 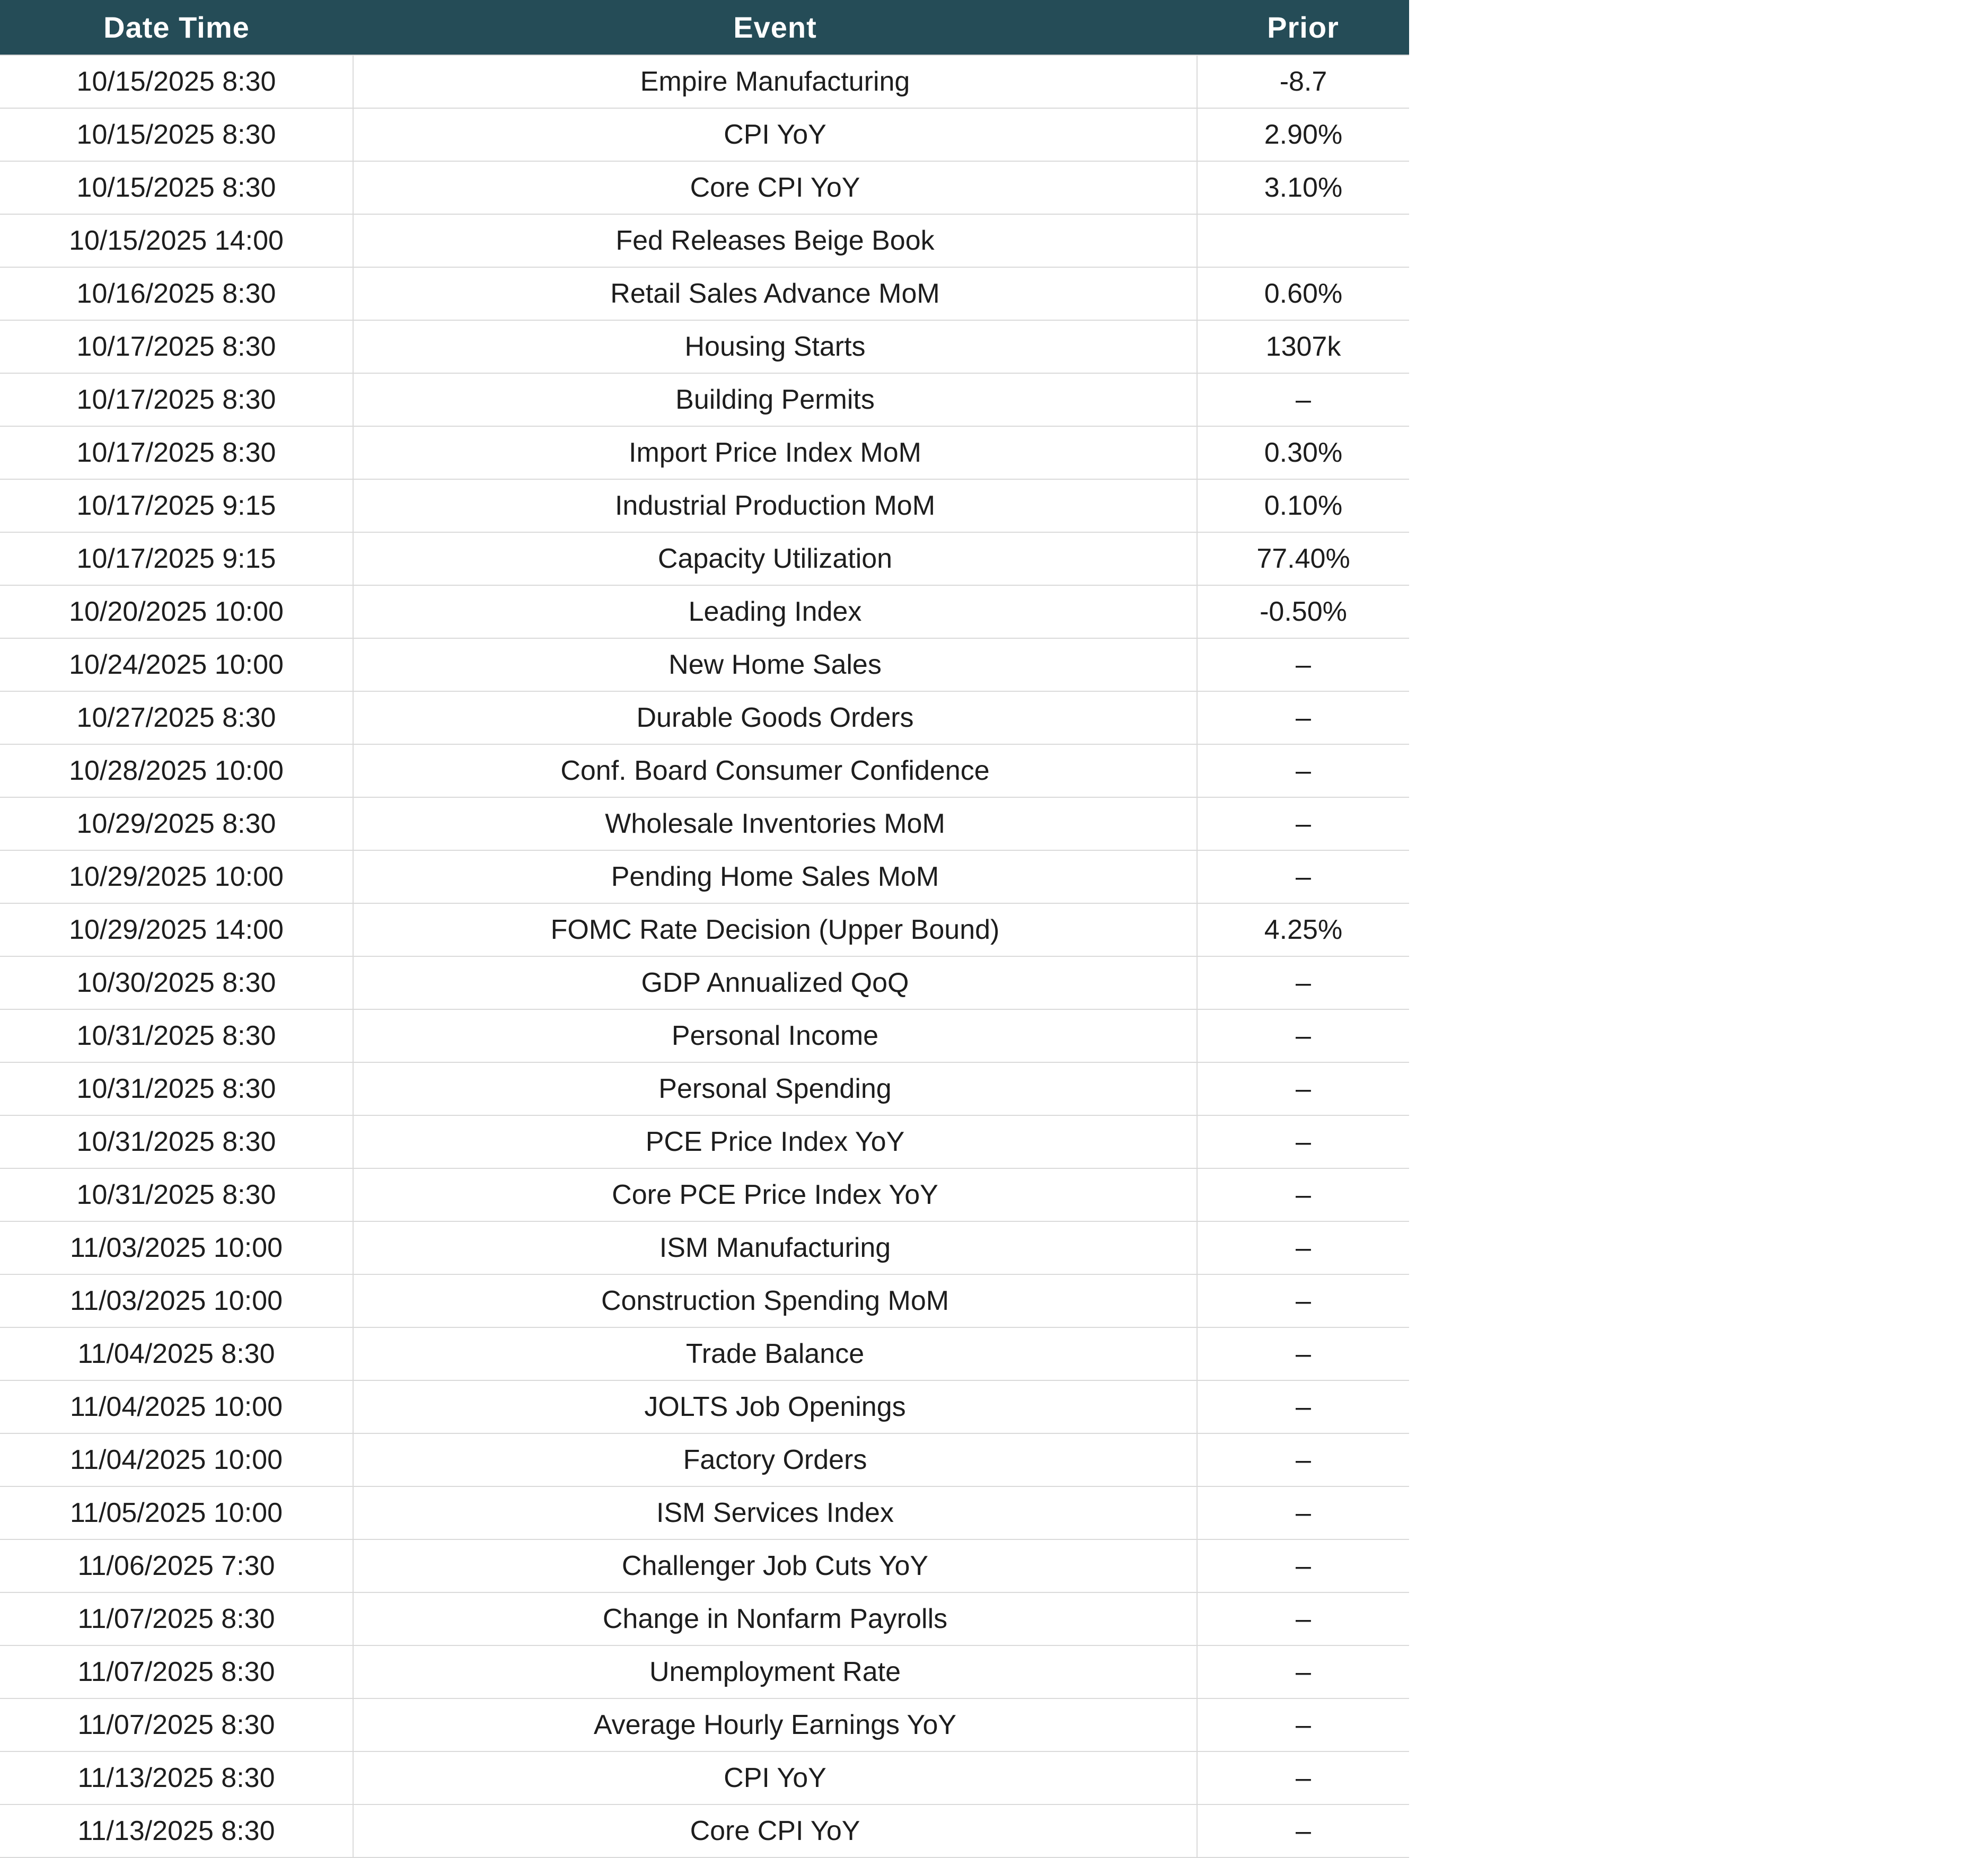 What do you see at coordinates (704, 1141) in the screenshot?
I see `table-row: 10/31/2025 8:30 PCE Price Index YoY –` at bounding box center [704, 1141].